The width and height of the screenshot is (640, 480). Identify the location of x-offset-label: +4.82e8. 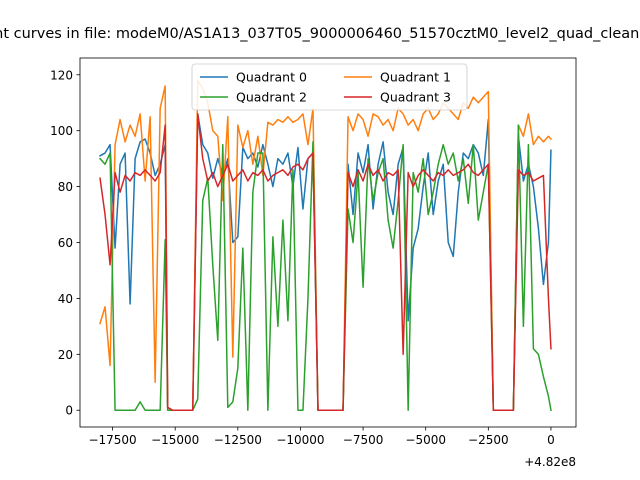
(550, 462).